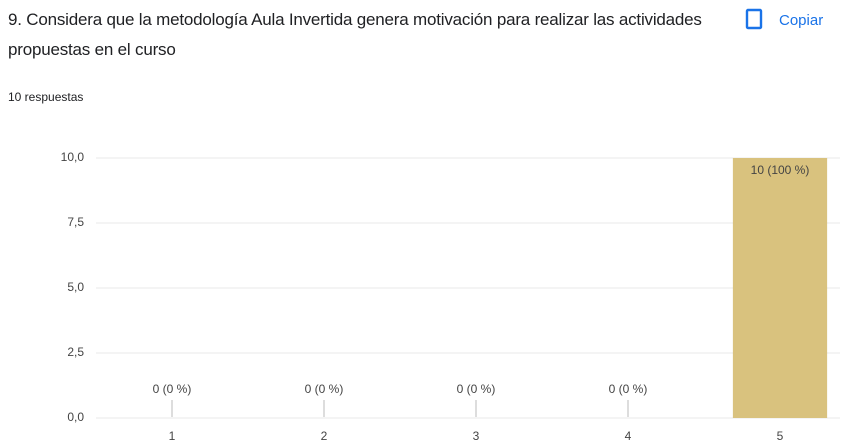 This screenshot has width=844, height=447. What do you see at coordinates (75, 417) in the screenshot?
I see `y-tick-label: 0,0` at bounding box center [75, 417].